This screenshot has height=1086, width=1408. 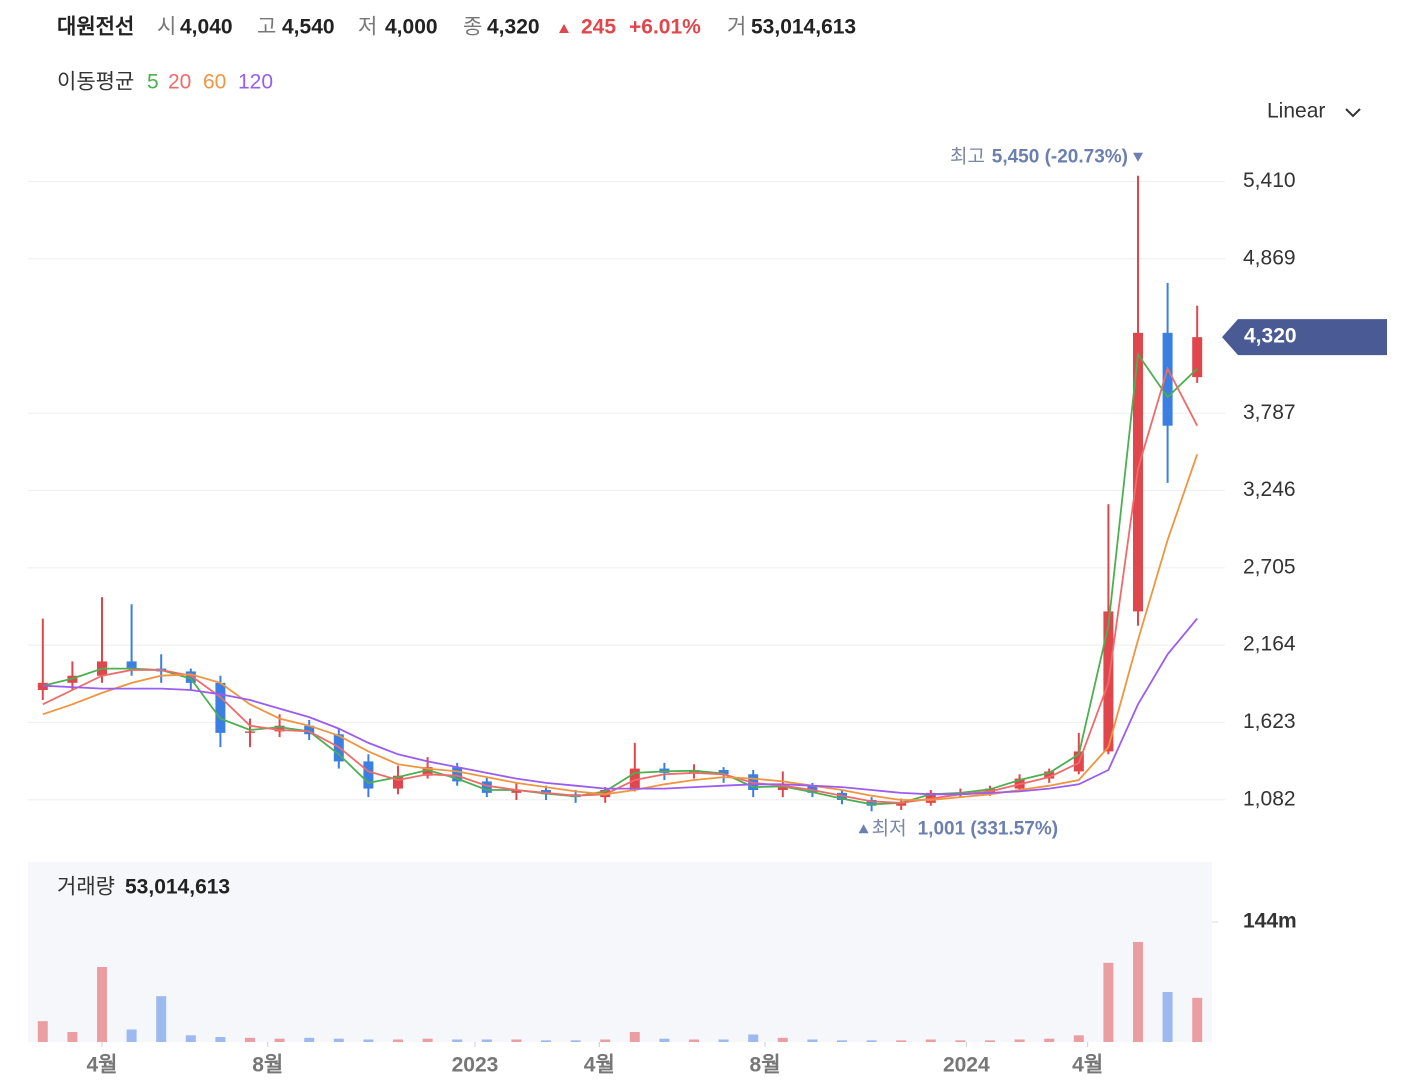 I want to click on annotation-label: 최고, so click(x=967, y=157).